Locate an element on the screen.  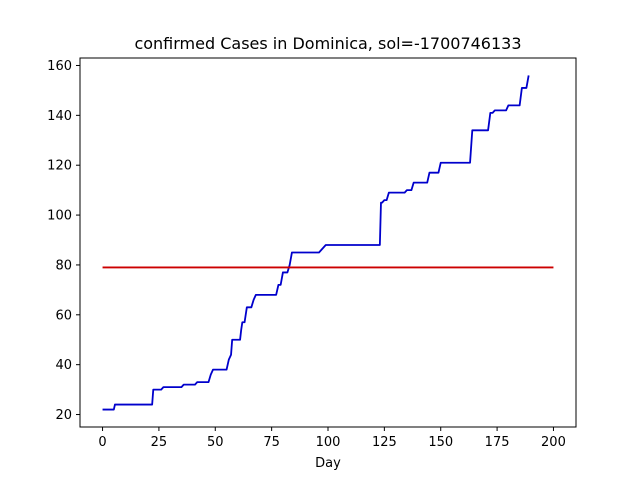
x-tick-label: 175 is located at coordinates (497, 442).